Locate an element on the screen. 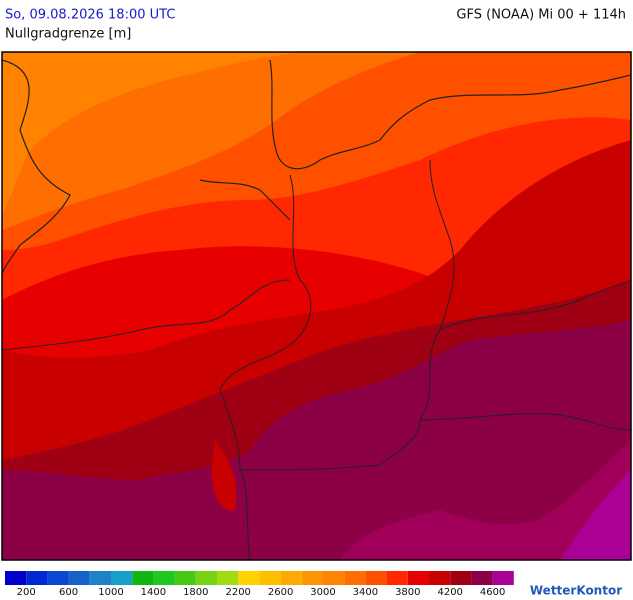 The image size is (633, 600). legend-label: 1400 is located at coordinates (153, 592).